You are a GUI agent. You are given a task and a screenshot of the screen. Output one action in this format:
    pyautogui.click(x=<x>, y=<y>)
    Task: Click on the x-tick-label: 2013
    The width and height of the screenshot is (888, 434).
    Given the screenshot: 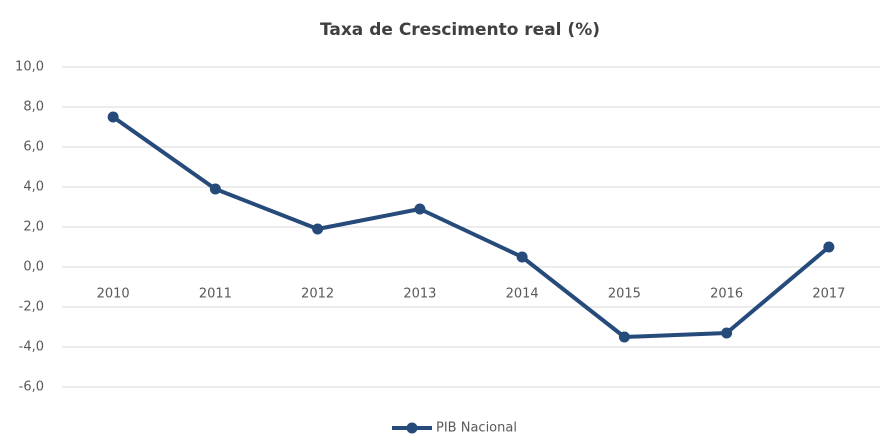 What is the action you would take?
    pyautogui.click(x=419, y=294)
    